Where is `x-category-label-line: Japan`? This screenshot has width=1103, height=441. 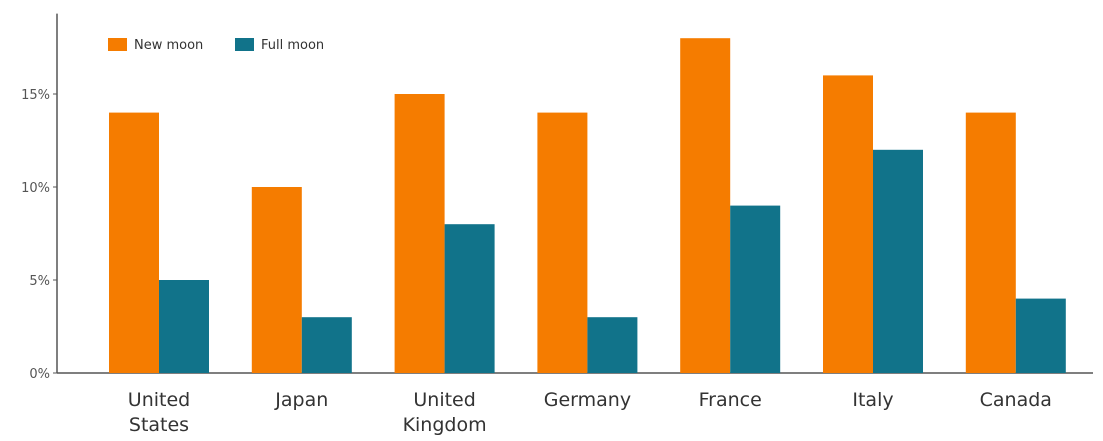 x-category-label-line: Japan is located at coordinates (301, 400).